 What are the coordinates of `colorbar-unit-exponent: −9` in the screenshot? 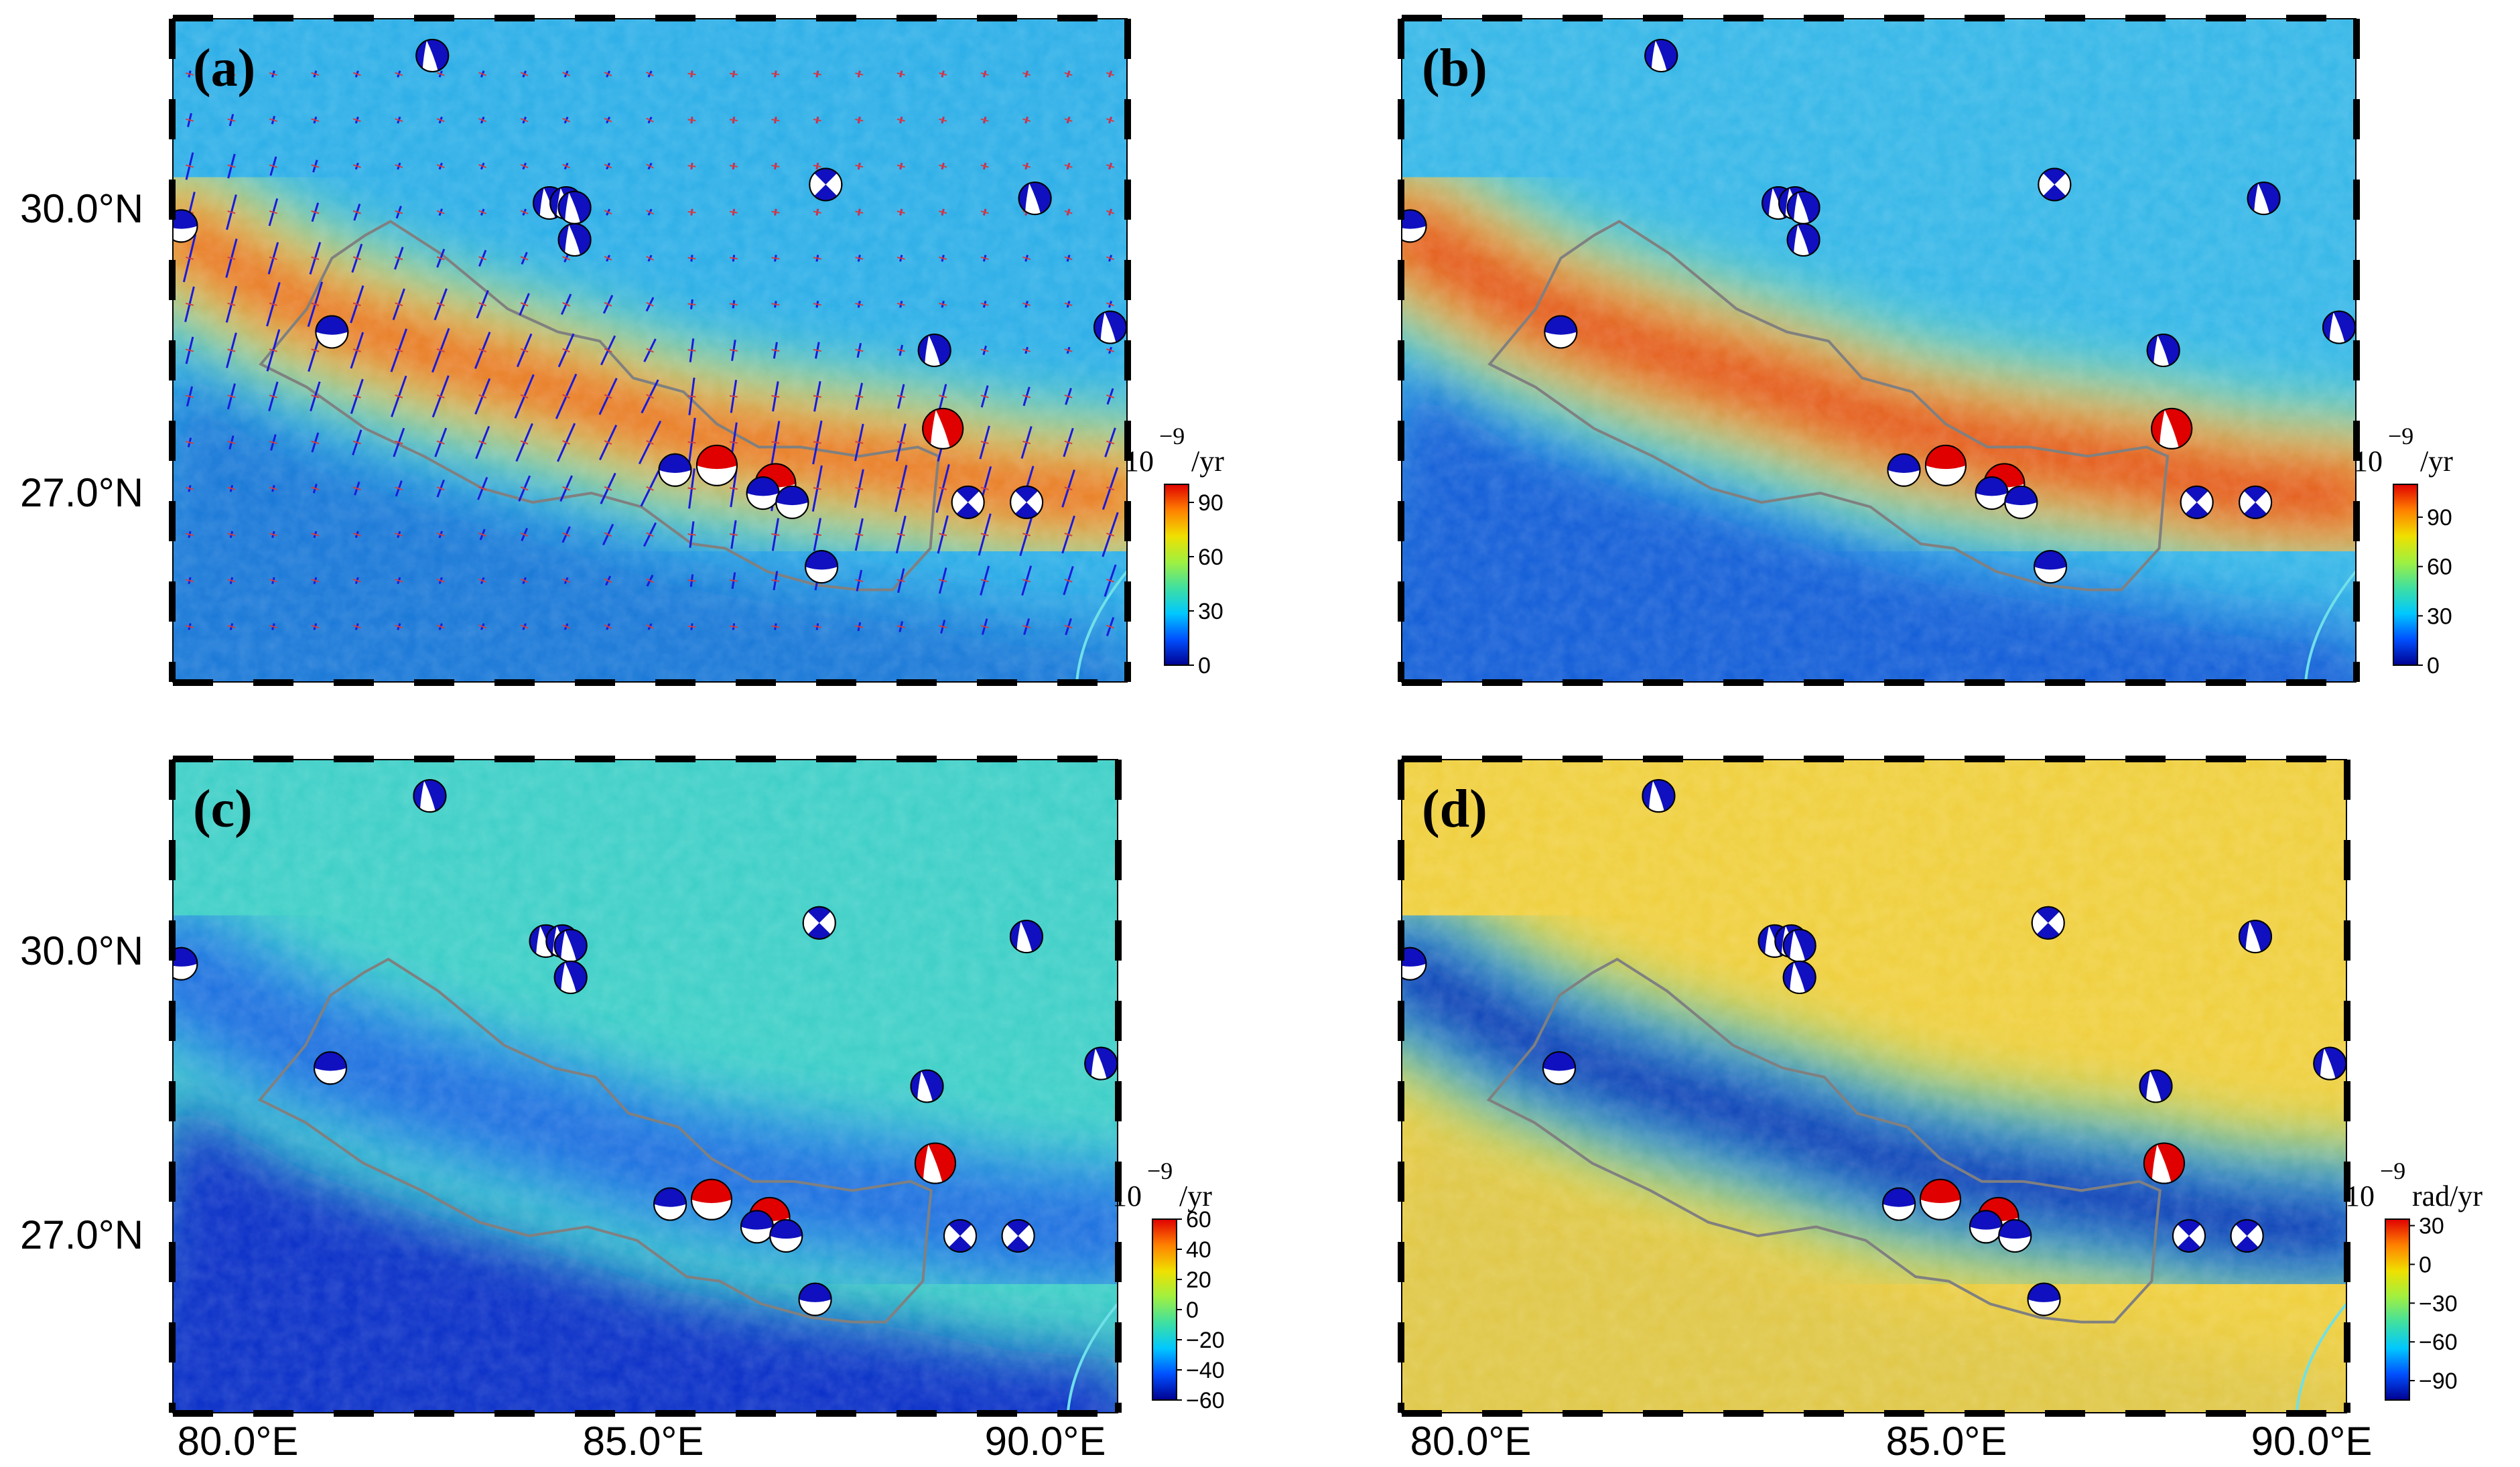 It's located at (2392, 1171).